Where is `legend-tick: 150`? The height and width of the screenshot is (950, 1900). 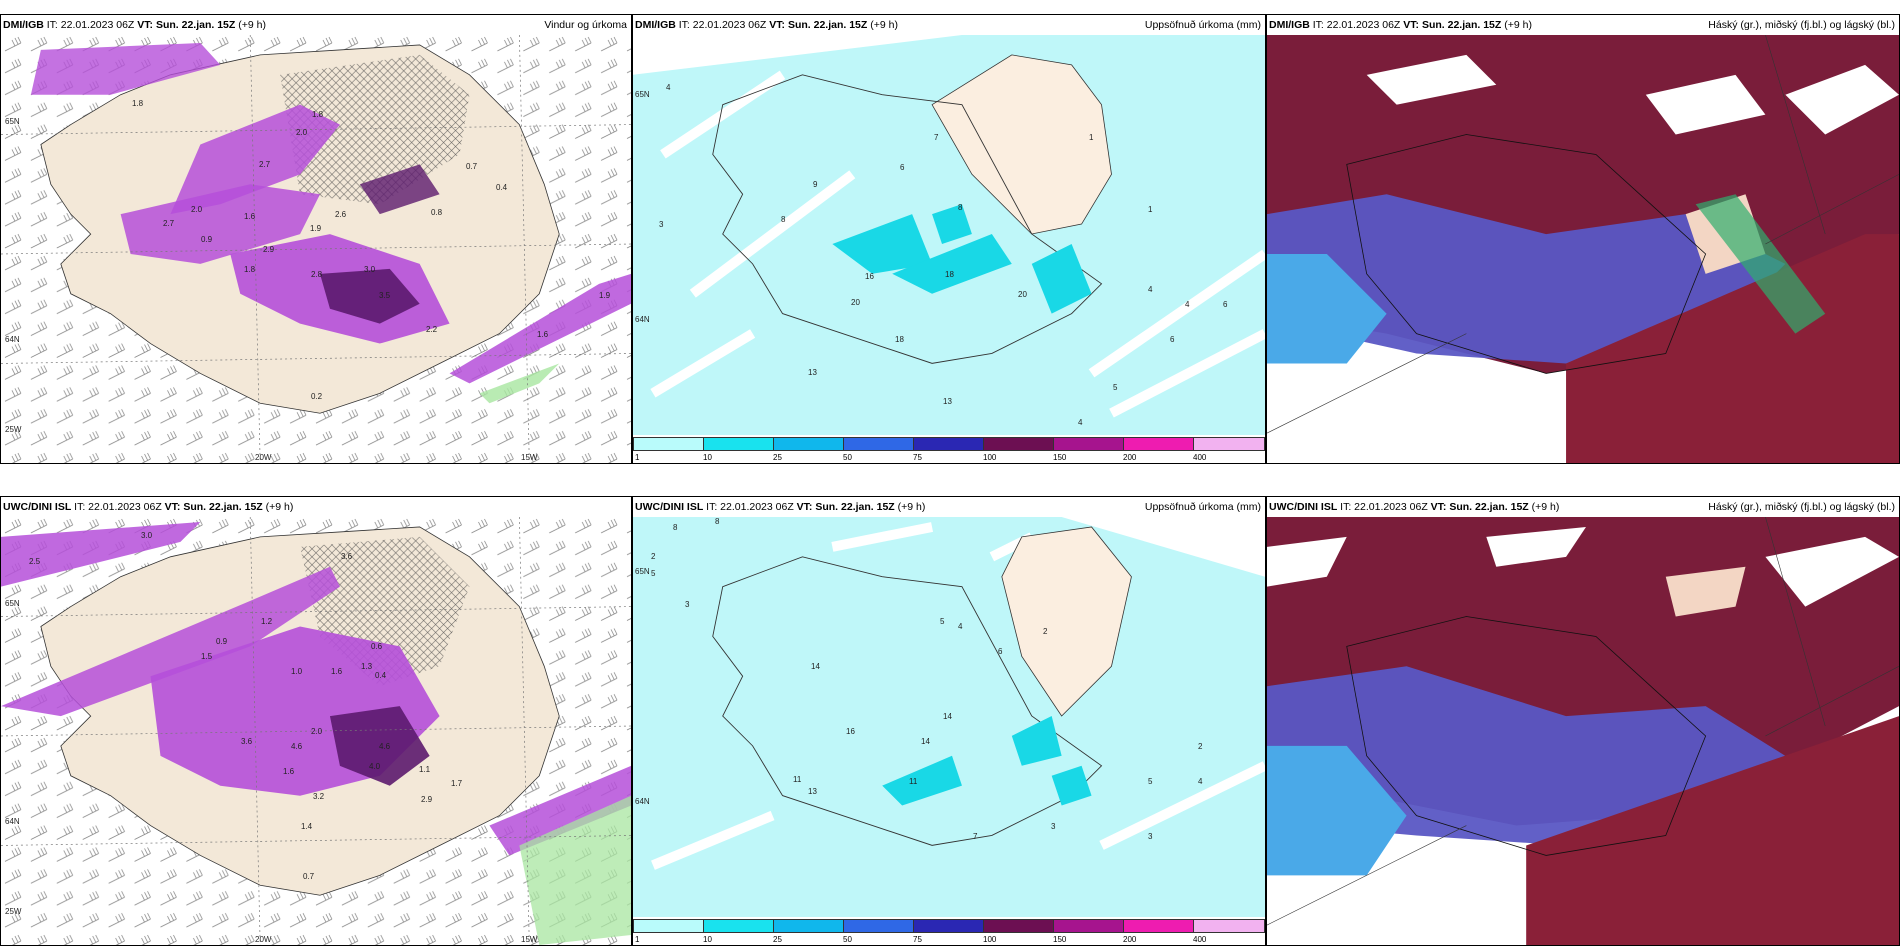 legend-tick: 150 is located at coordinates (1060, 939).